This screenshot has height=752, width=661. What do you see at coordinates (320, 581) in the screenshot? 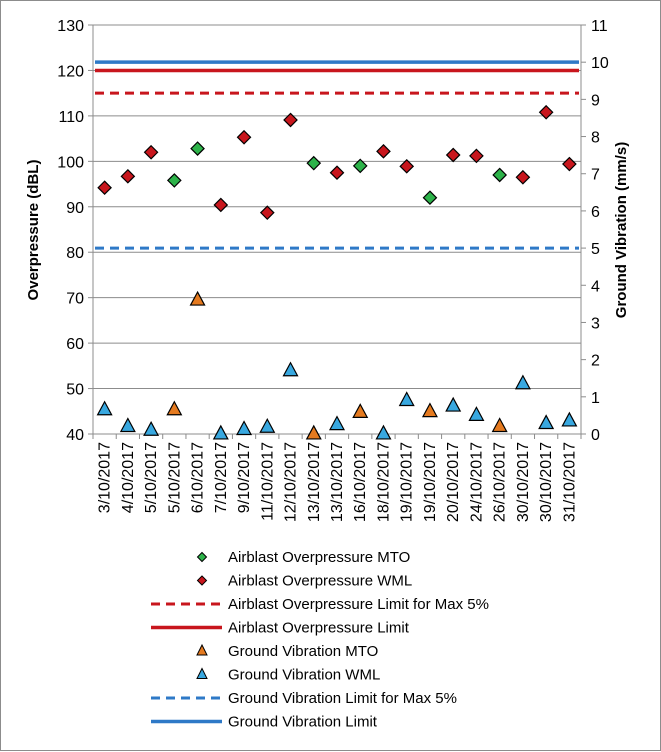
I see `legend-label: Airblast Overpressure WML` at bounding box center [320, 581].